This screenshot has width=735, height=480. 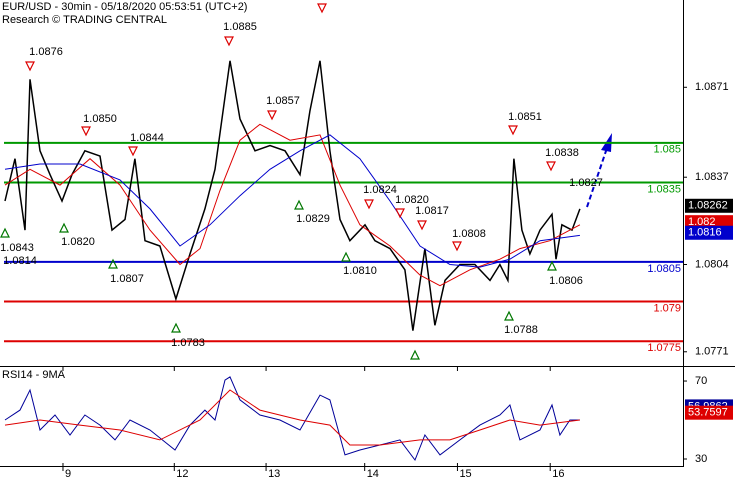 I want to click on annotation: 1.0817, so click(x=432, y=211).